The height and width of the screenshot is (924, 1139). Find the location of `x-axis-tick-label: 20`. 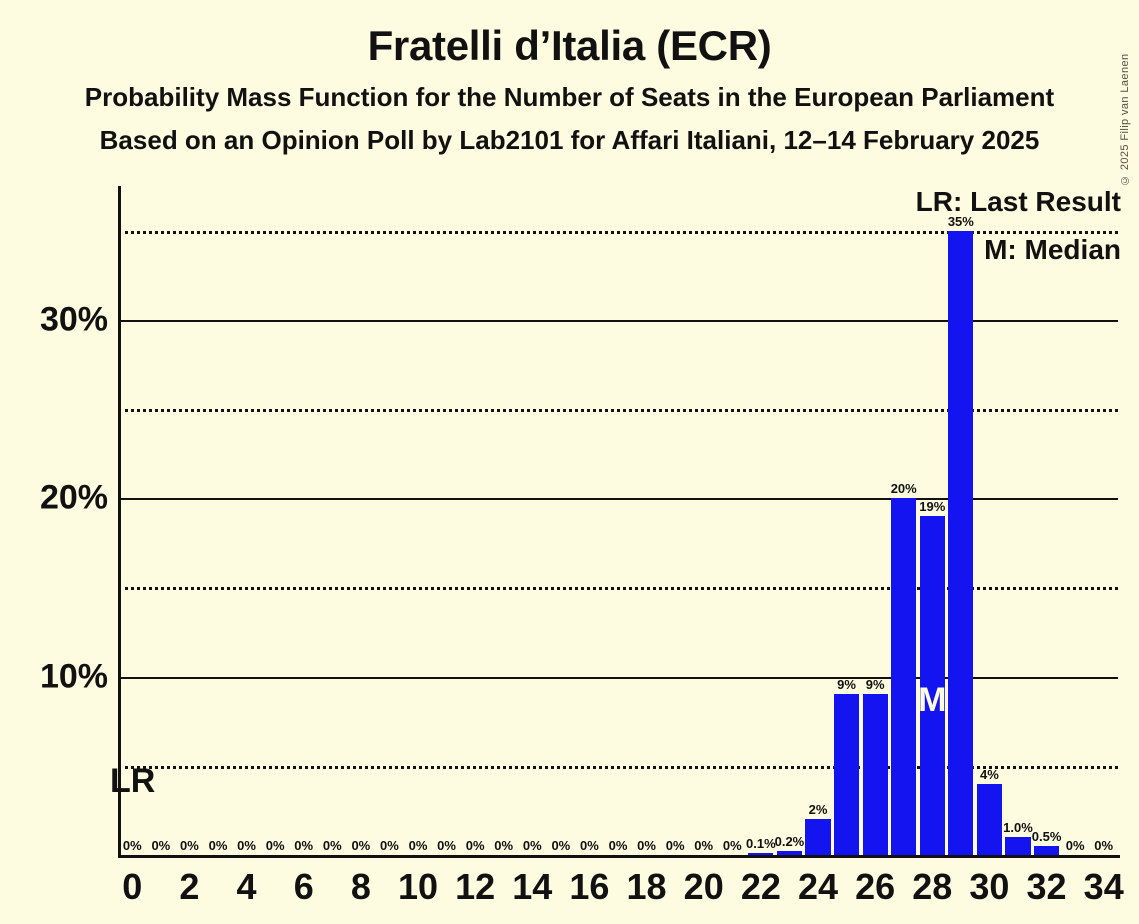

x-axis-tick-label: 20 is located at coordinates (703, 886).